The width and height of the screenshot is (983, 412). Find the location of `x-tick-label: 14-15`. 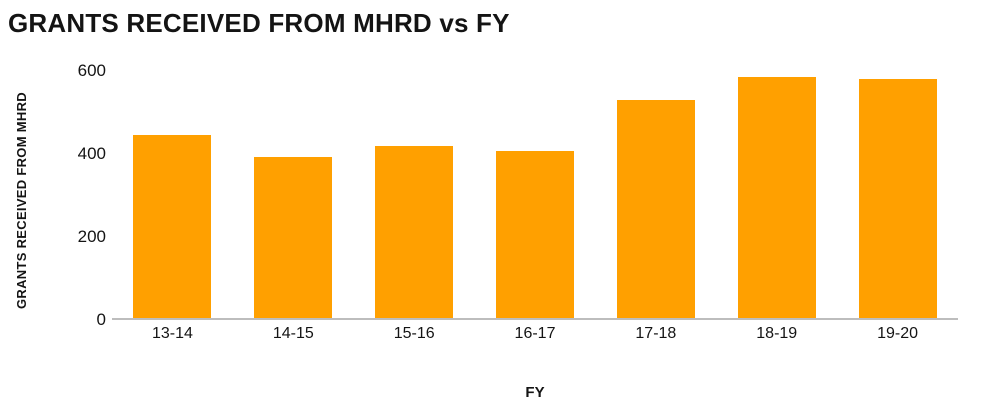

x-tick-label: 14-15 is located at coordinates (293, 333).